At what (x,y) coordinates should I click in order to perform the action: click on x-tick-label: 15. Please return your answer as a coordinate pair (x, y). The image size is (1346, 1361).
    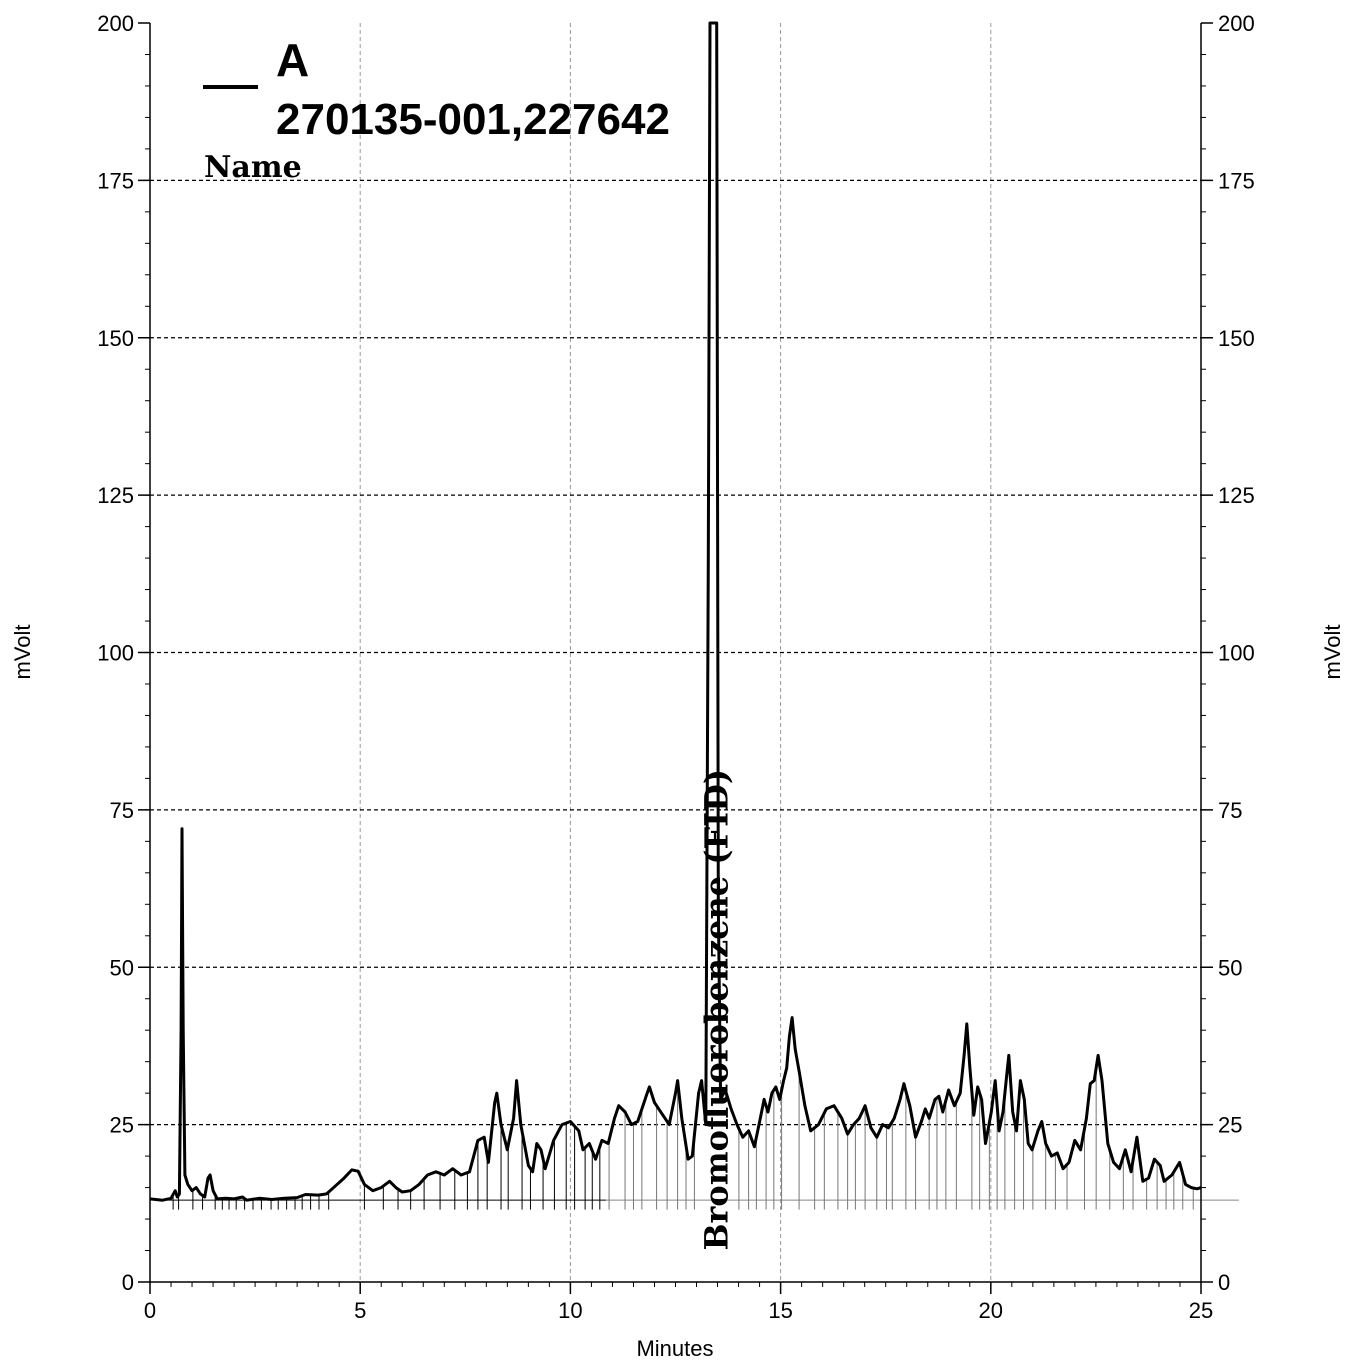
    Looking at the image, I should click on (780, 1310).